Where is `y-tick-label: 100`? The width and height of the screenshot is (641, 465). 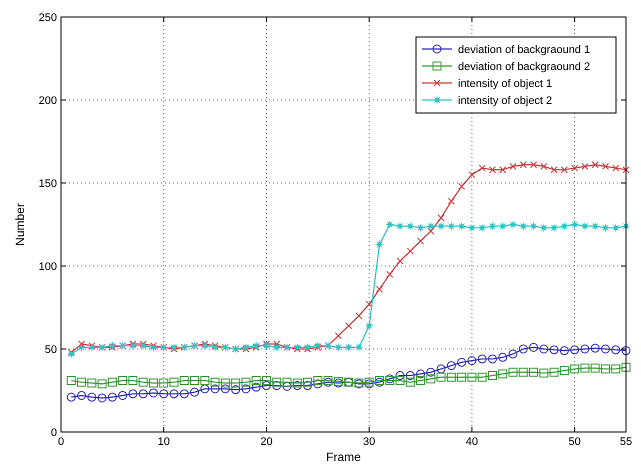
y-tick-label: 100 is located at coordinates (47, 267).